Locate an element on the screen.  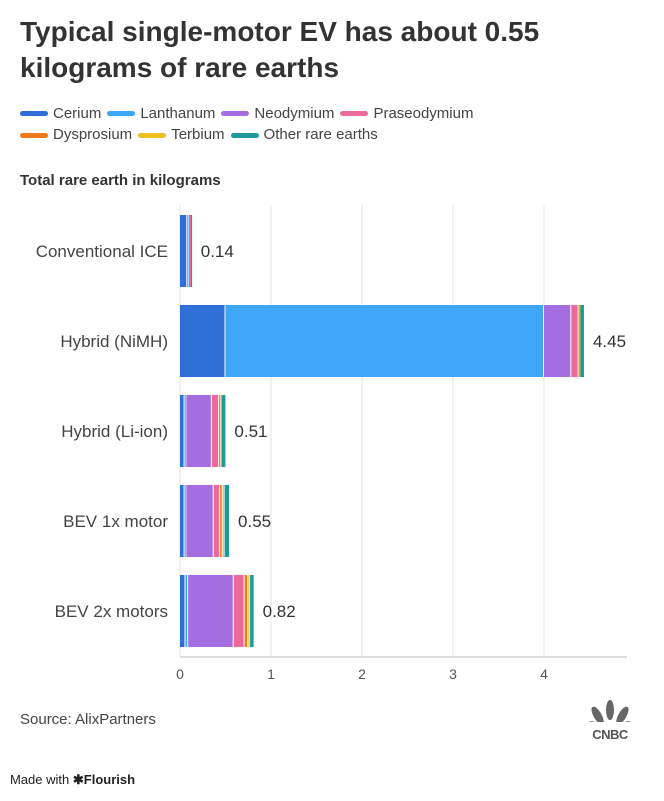
peacock-icon is located at coordinates (610, 716).